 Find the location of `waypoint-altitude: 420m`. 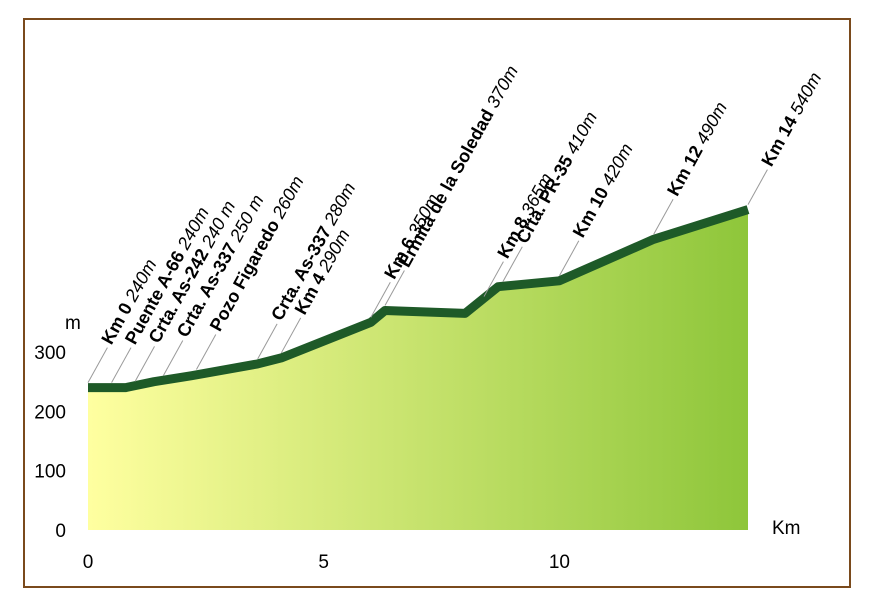

waypoint-altitude: 420m is located at coordinates (616, 164).